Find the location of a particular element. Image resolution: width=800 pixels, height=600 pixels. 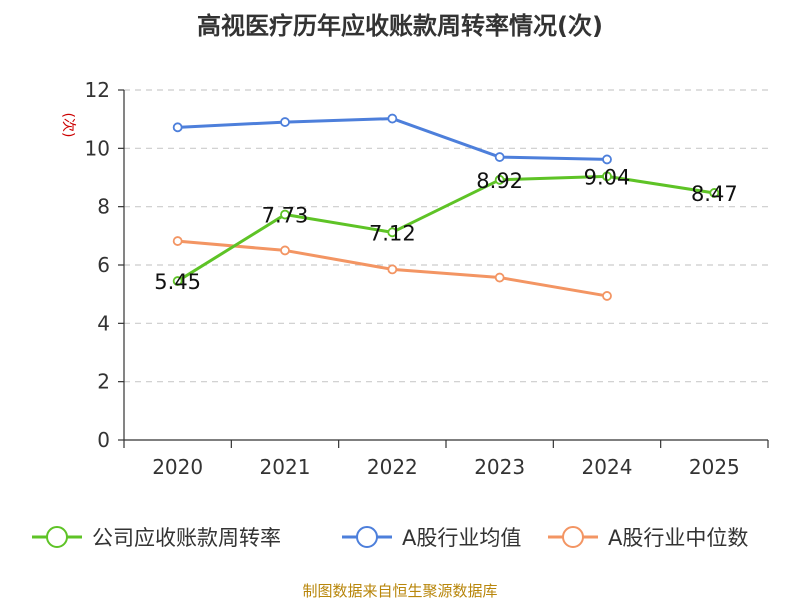

x-tick-label: 2021 is located at coordinates (285, 467).